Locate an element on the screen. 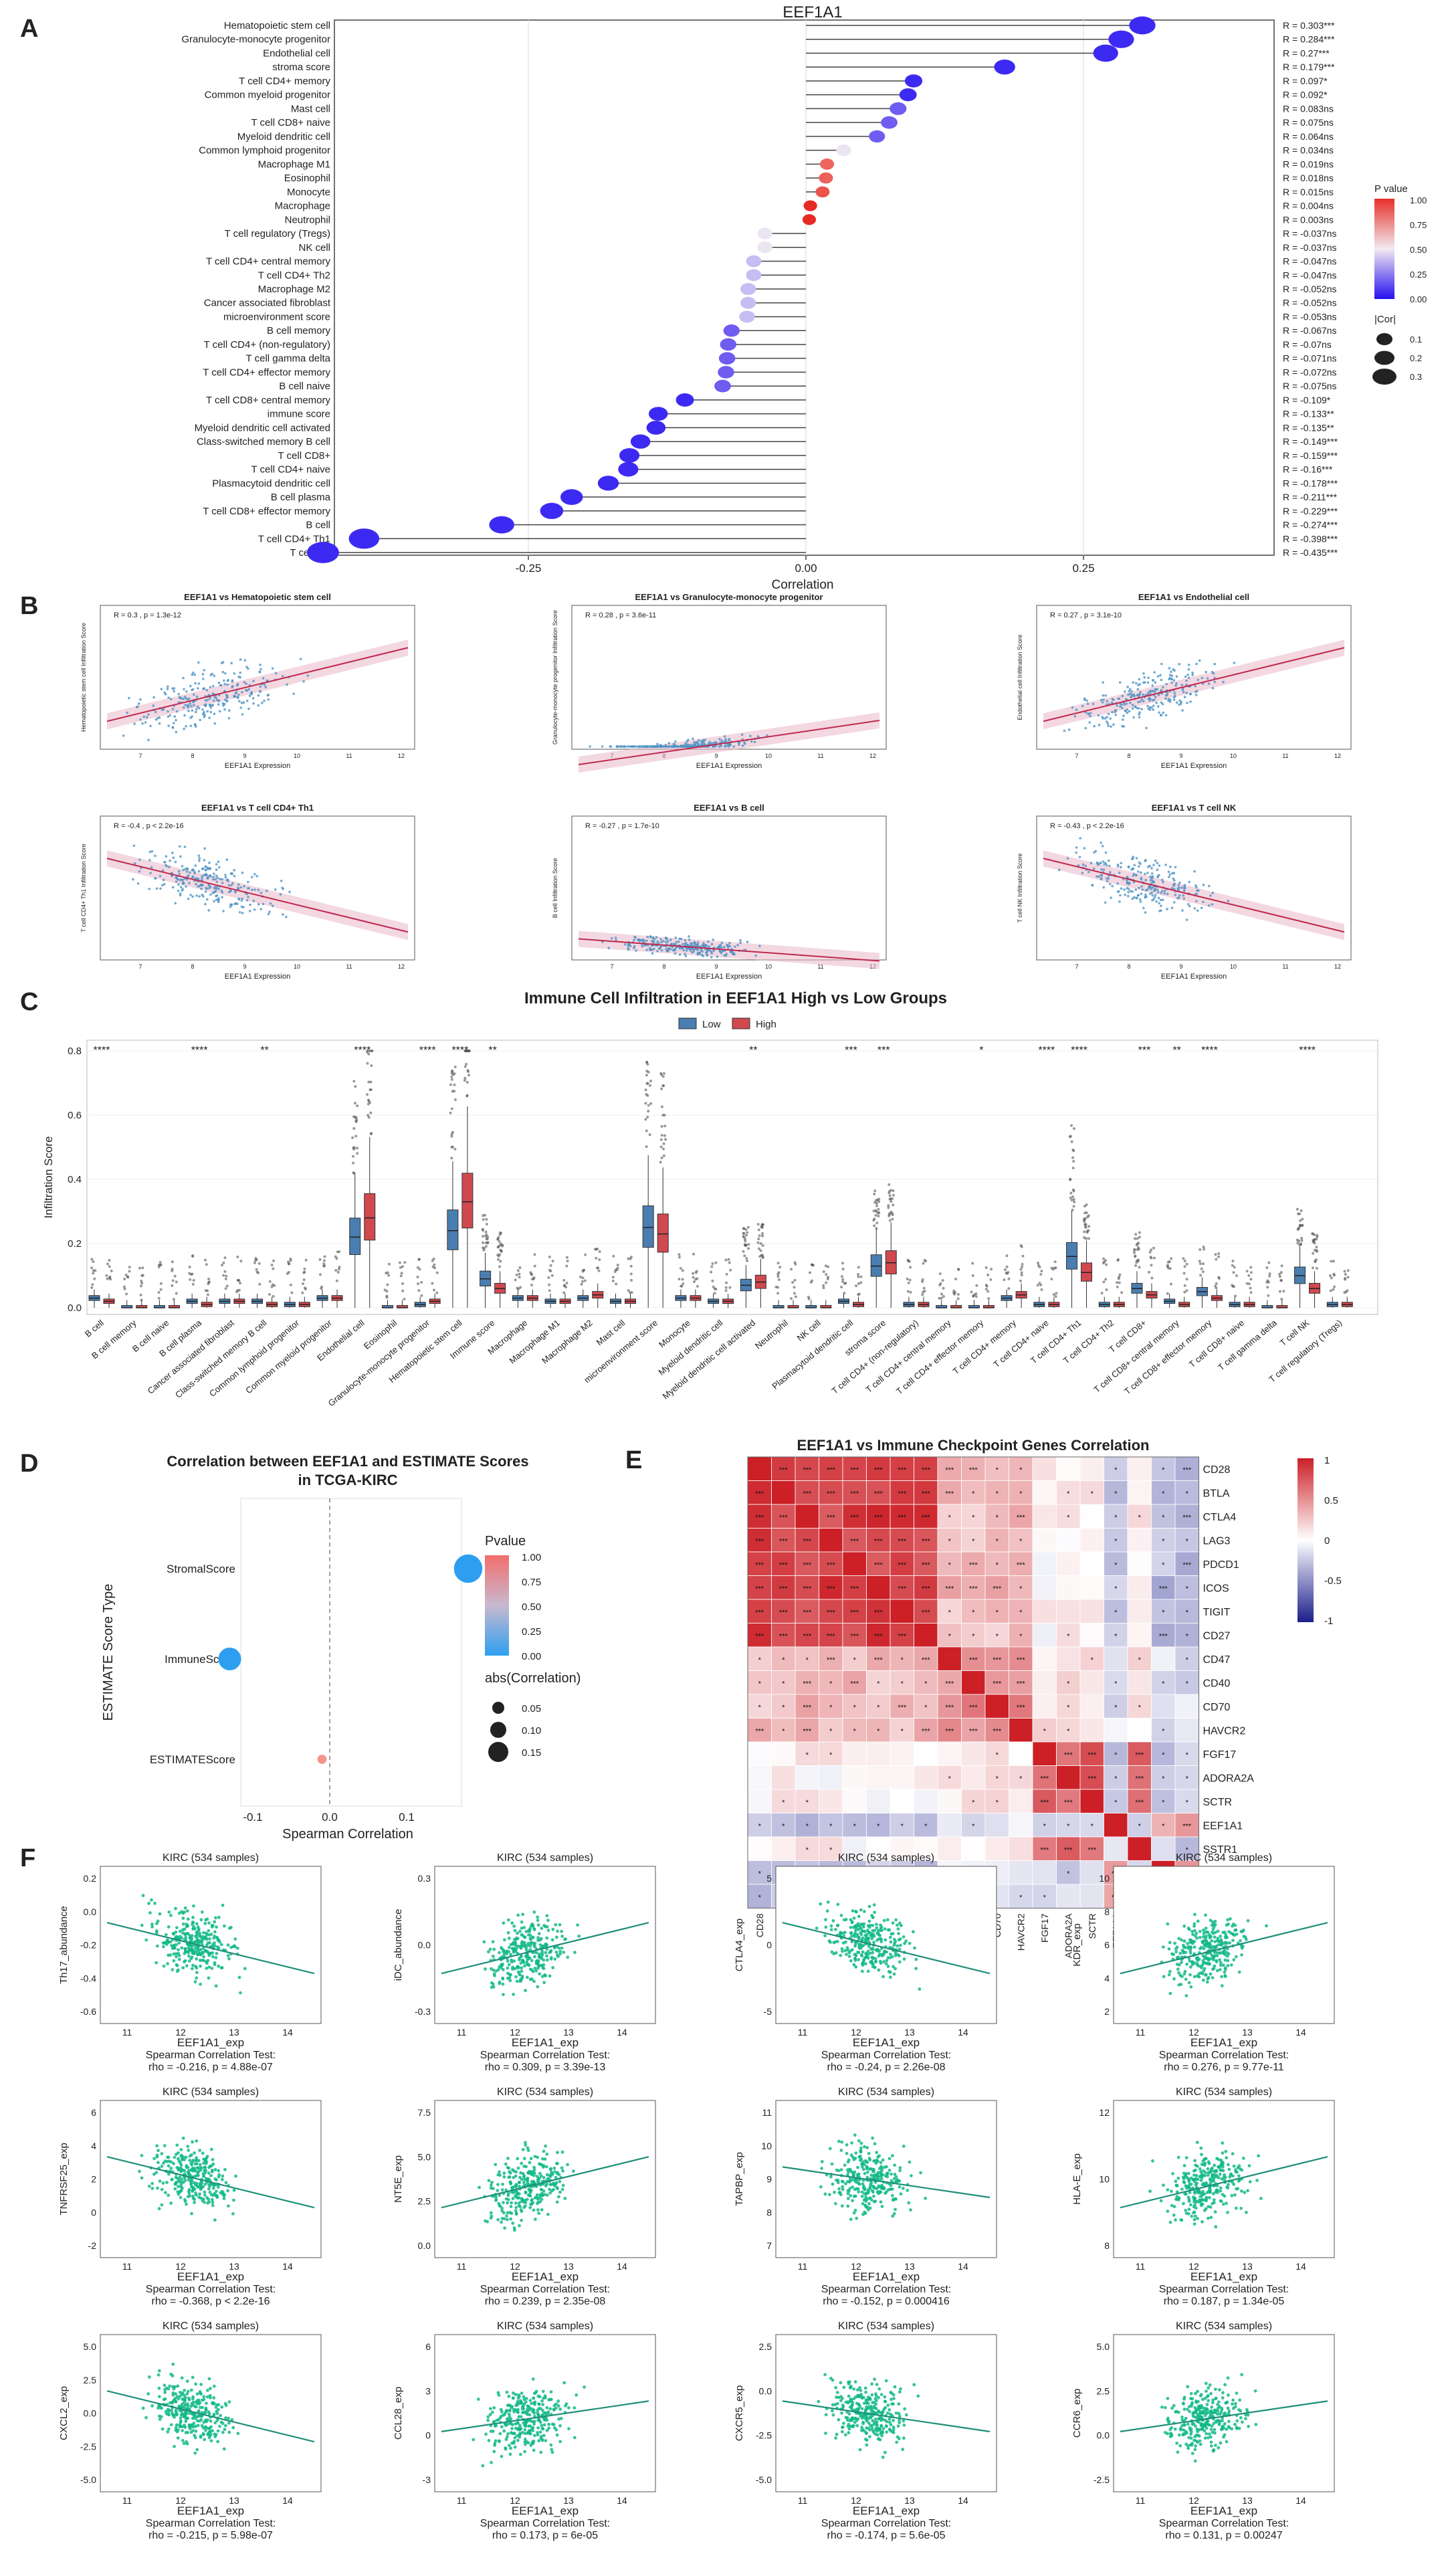 The image size is (1456, 2558). panel-b-xtick-label: 9 is located at coordinates (1180, 756).